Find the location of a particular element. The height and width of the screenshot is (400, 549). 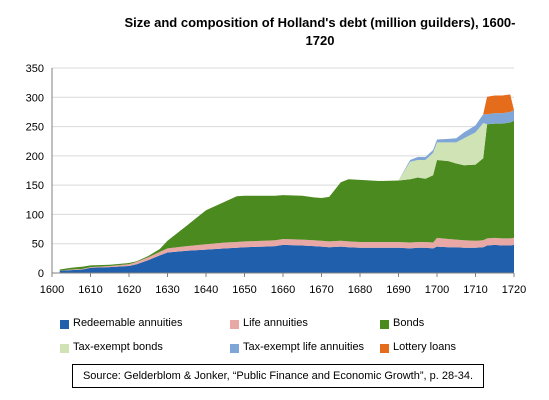

x-tick-label: 1600 is located at coordinates (52, 290).